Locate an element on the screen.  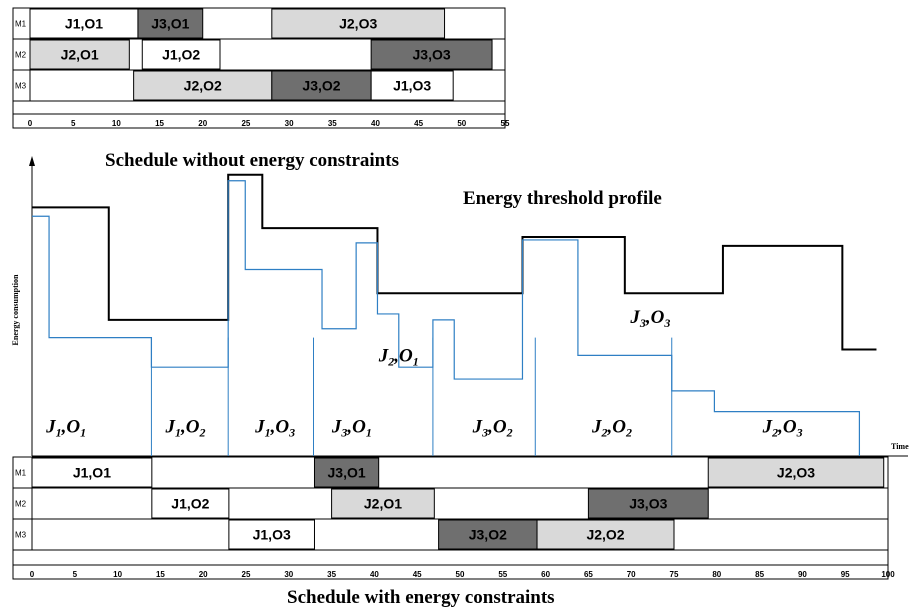
operation-annotation: J2,O2 is located at coordinates (611, 427).